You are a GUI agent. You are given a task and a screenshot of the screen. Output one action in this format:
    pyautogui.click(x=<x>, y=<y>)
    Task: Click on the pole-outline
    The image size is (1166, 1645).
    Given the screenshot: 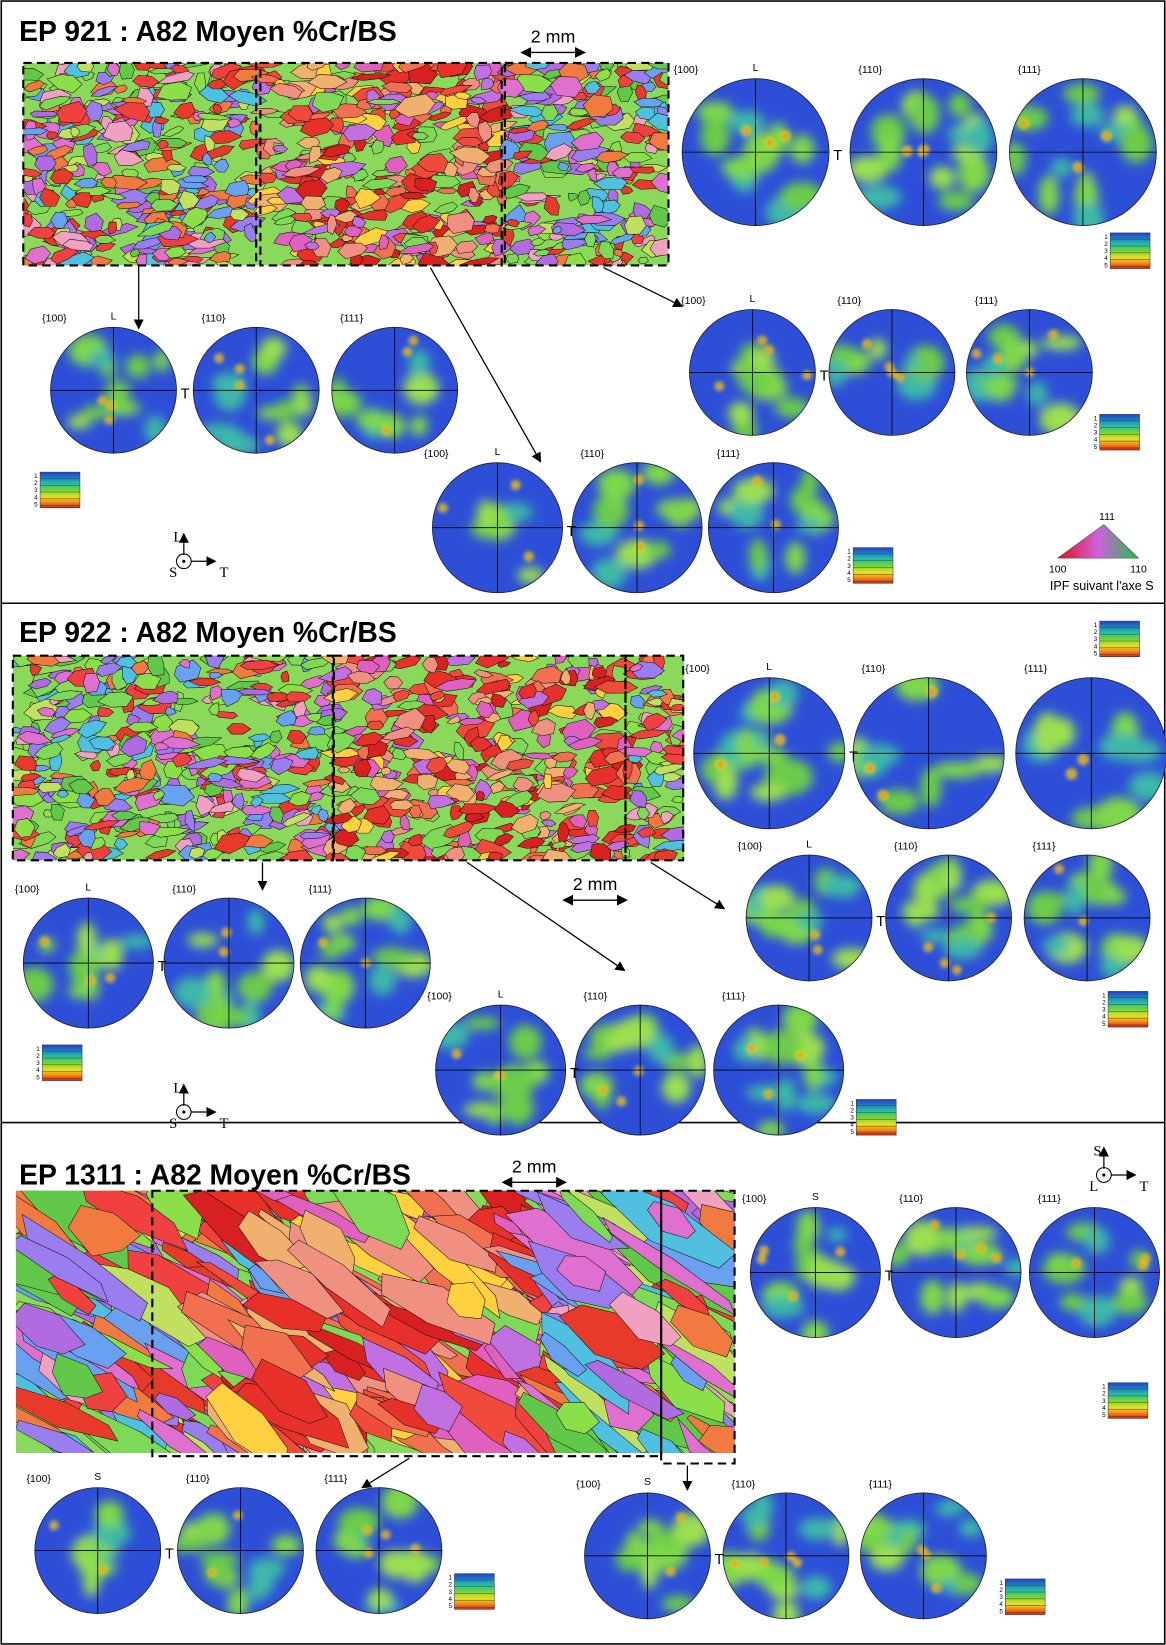 What is the action you would take?
    pyautogui.click(x=256, y=390)
    